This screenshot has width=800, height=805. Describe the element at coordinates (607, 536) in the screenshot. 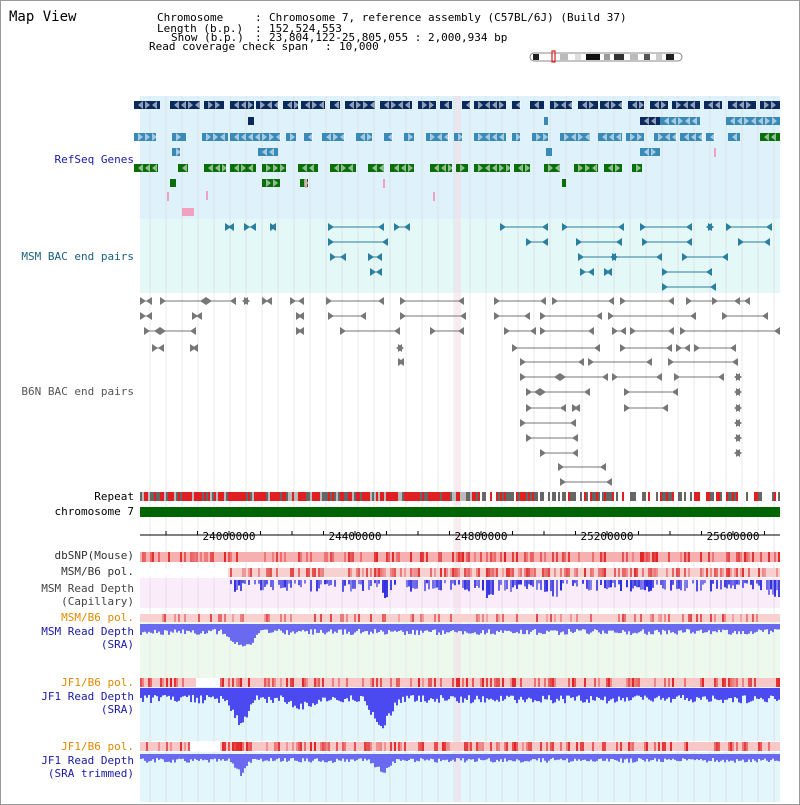

I see `axis-tick-label: 25200000` at that location.